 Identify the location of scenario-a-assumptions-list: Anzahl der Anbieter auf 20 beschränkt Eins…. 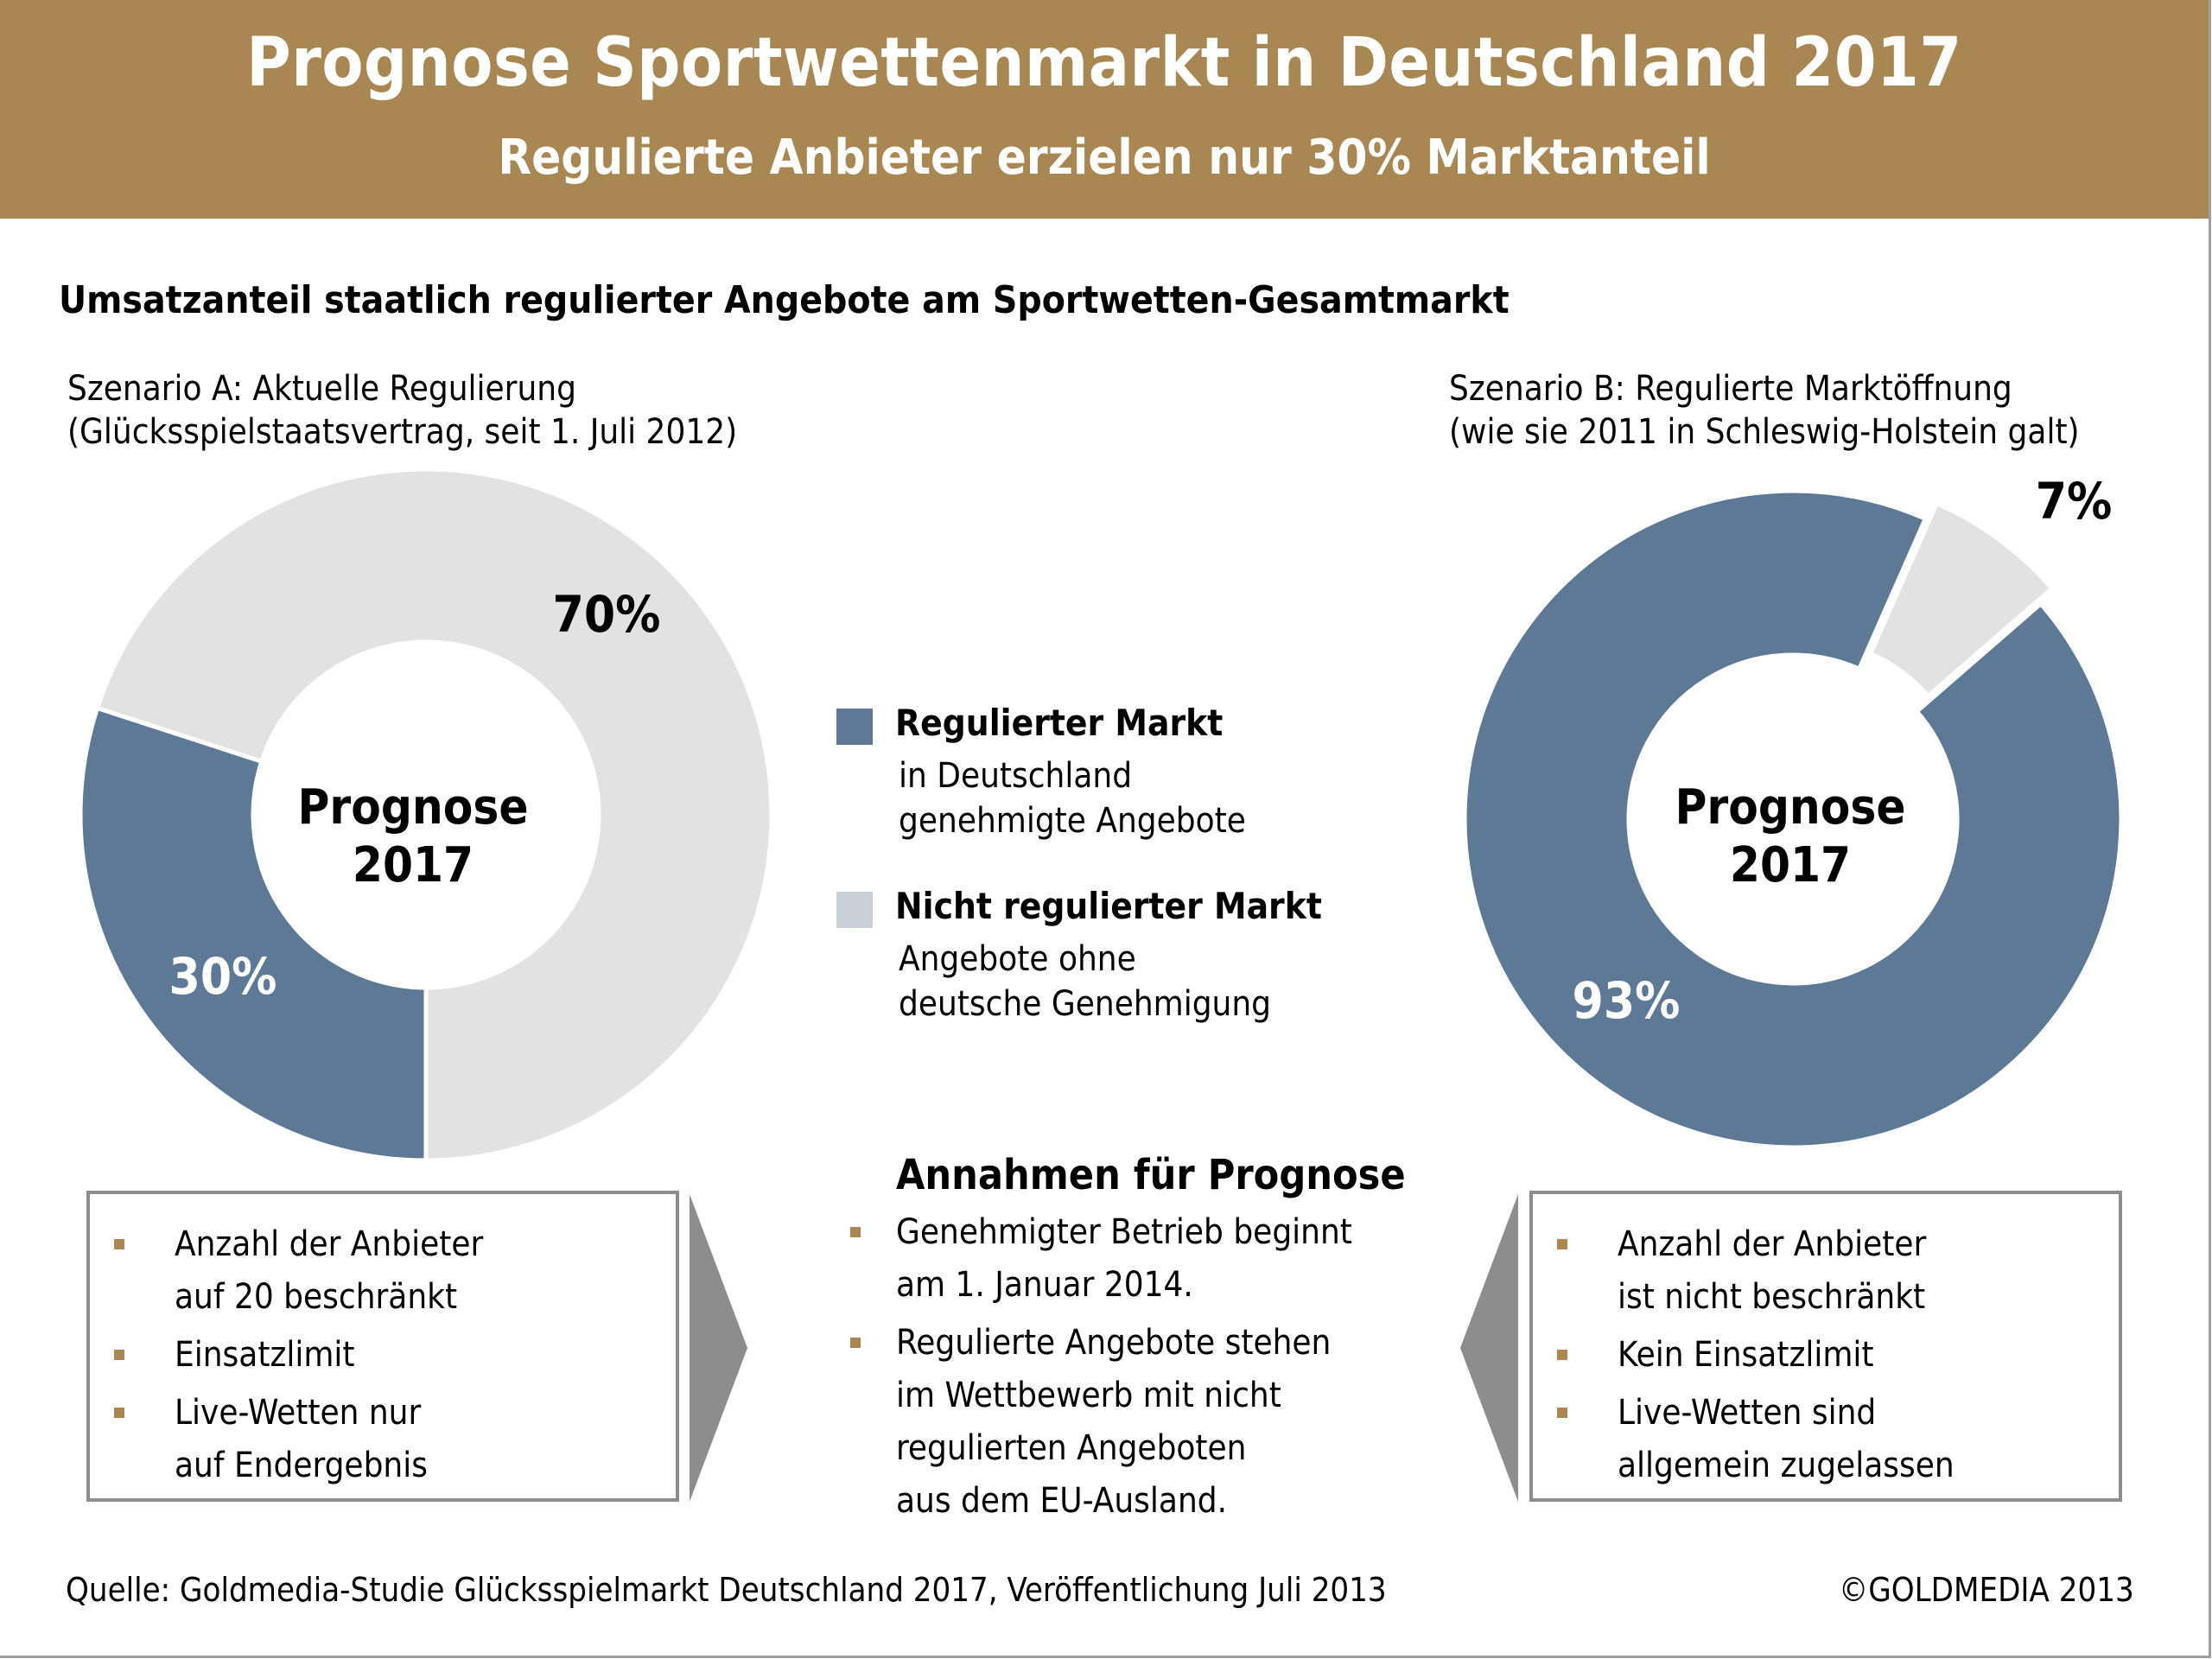
(383, 1357).